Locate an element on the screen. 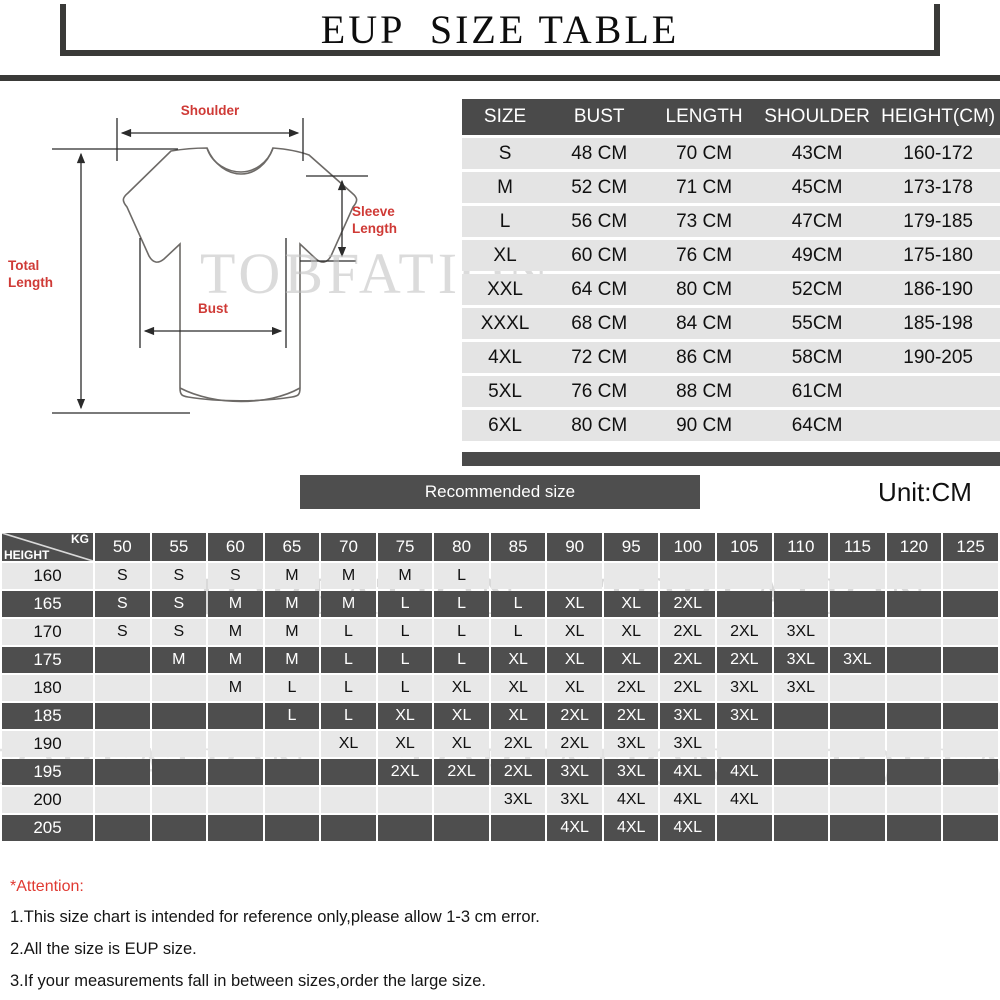  matrix-cell-170-95: XL is located at coordinates (631, 632).